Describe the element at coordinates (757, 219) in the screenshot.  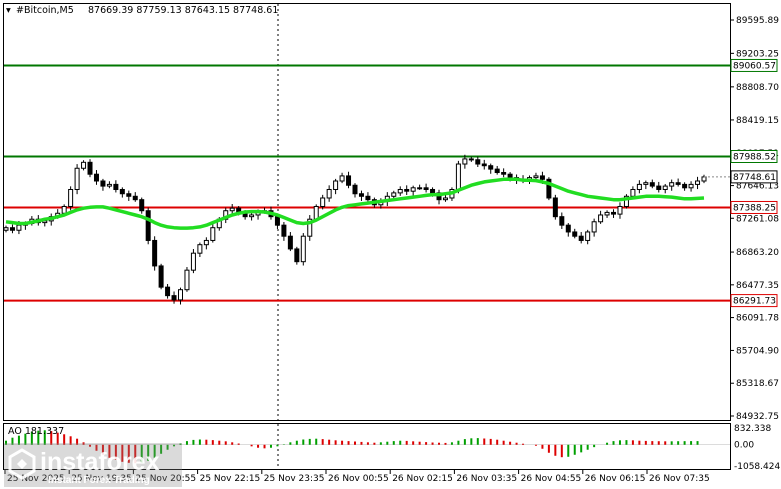
I see `y-tick-label: 87261.08` at that location.